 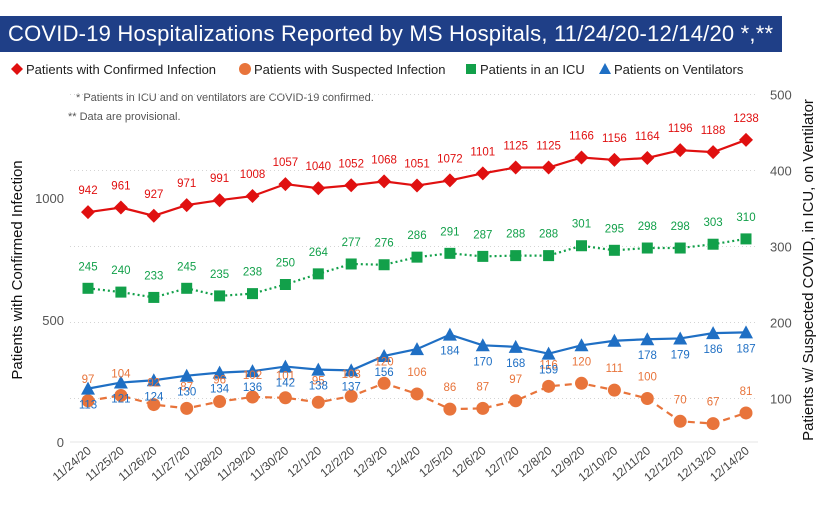 What do you see at coordinates (713, 131) in the screenshot?
I see `patients-with-confirmed-infection-data-label: 1188` at bounding box center [713, 131].